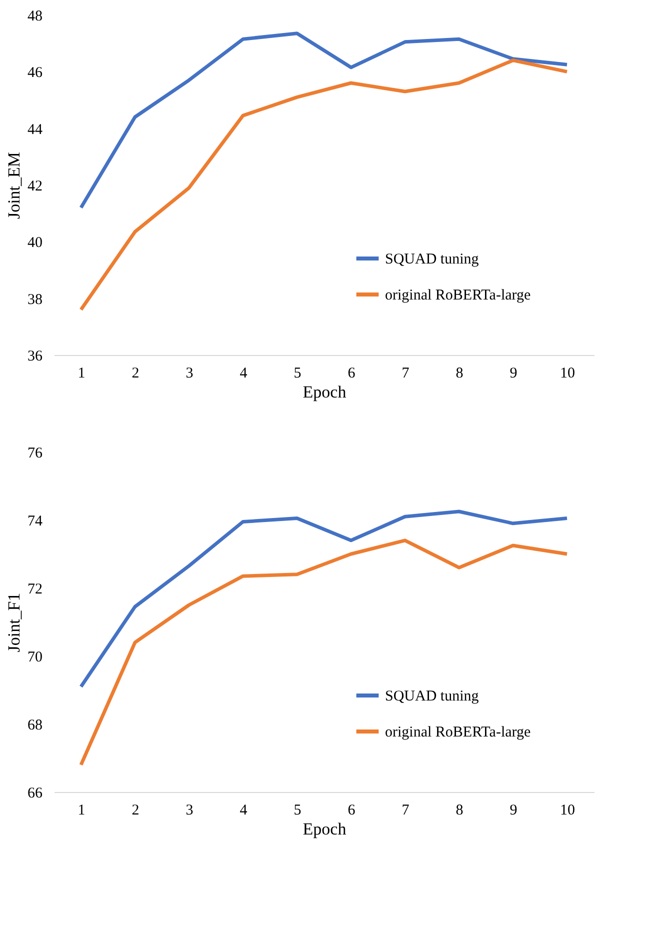  Describe the element at coordinates (35, 300) in the screenshot. I see `y-tick-label: 38` at that location.